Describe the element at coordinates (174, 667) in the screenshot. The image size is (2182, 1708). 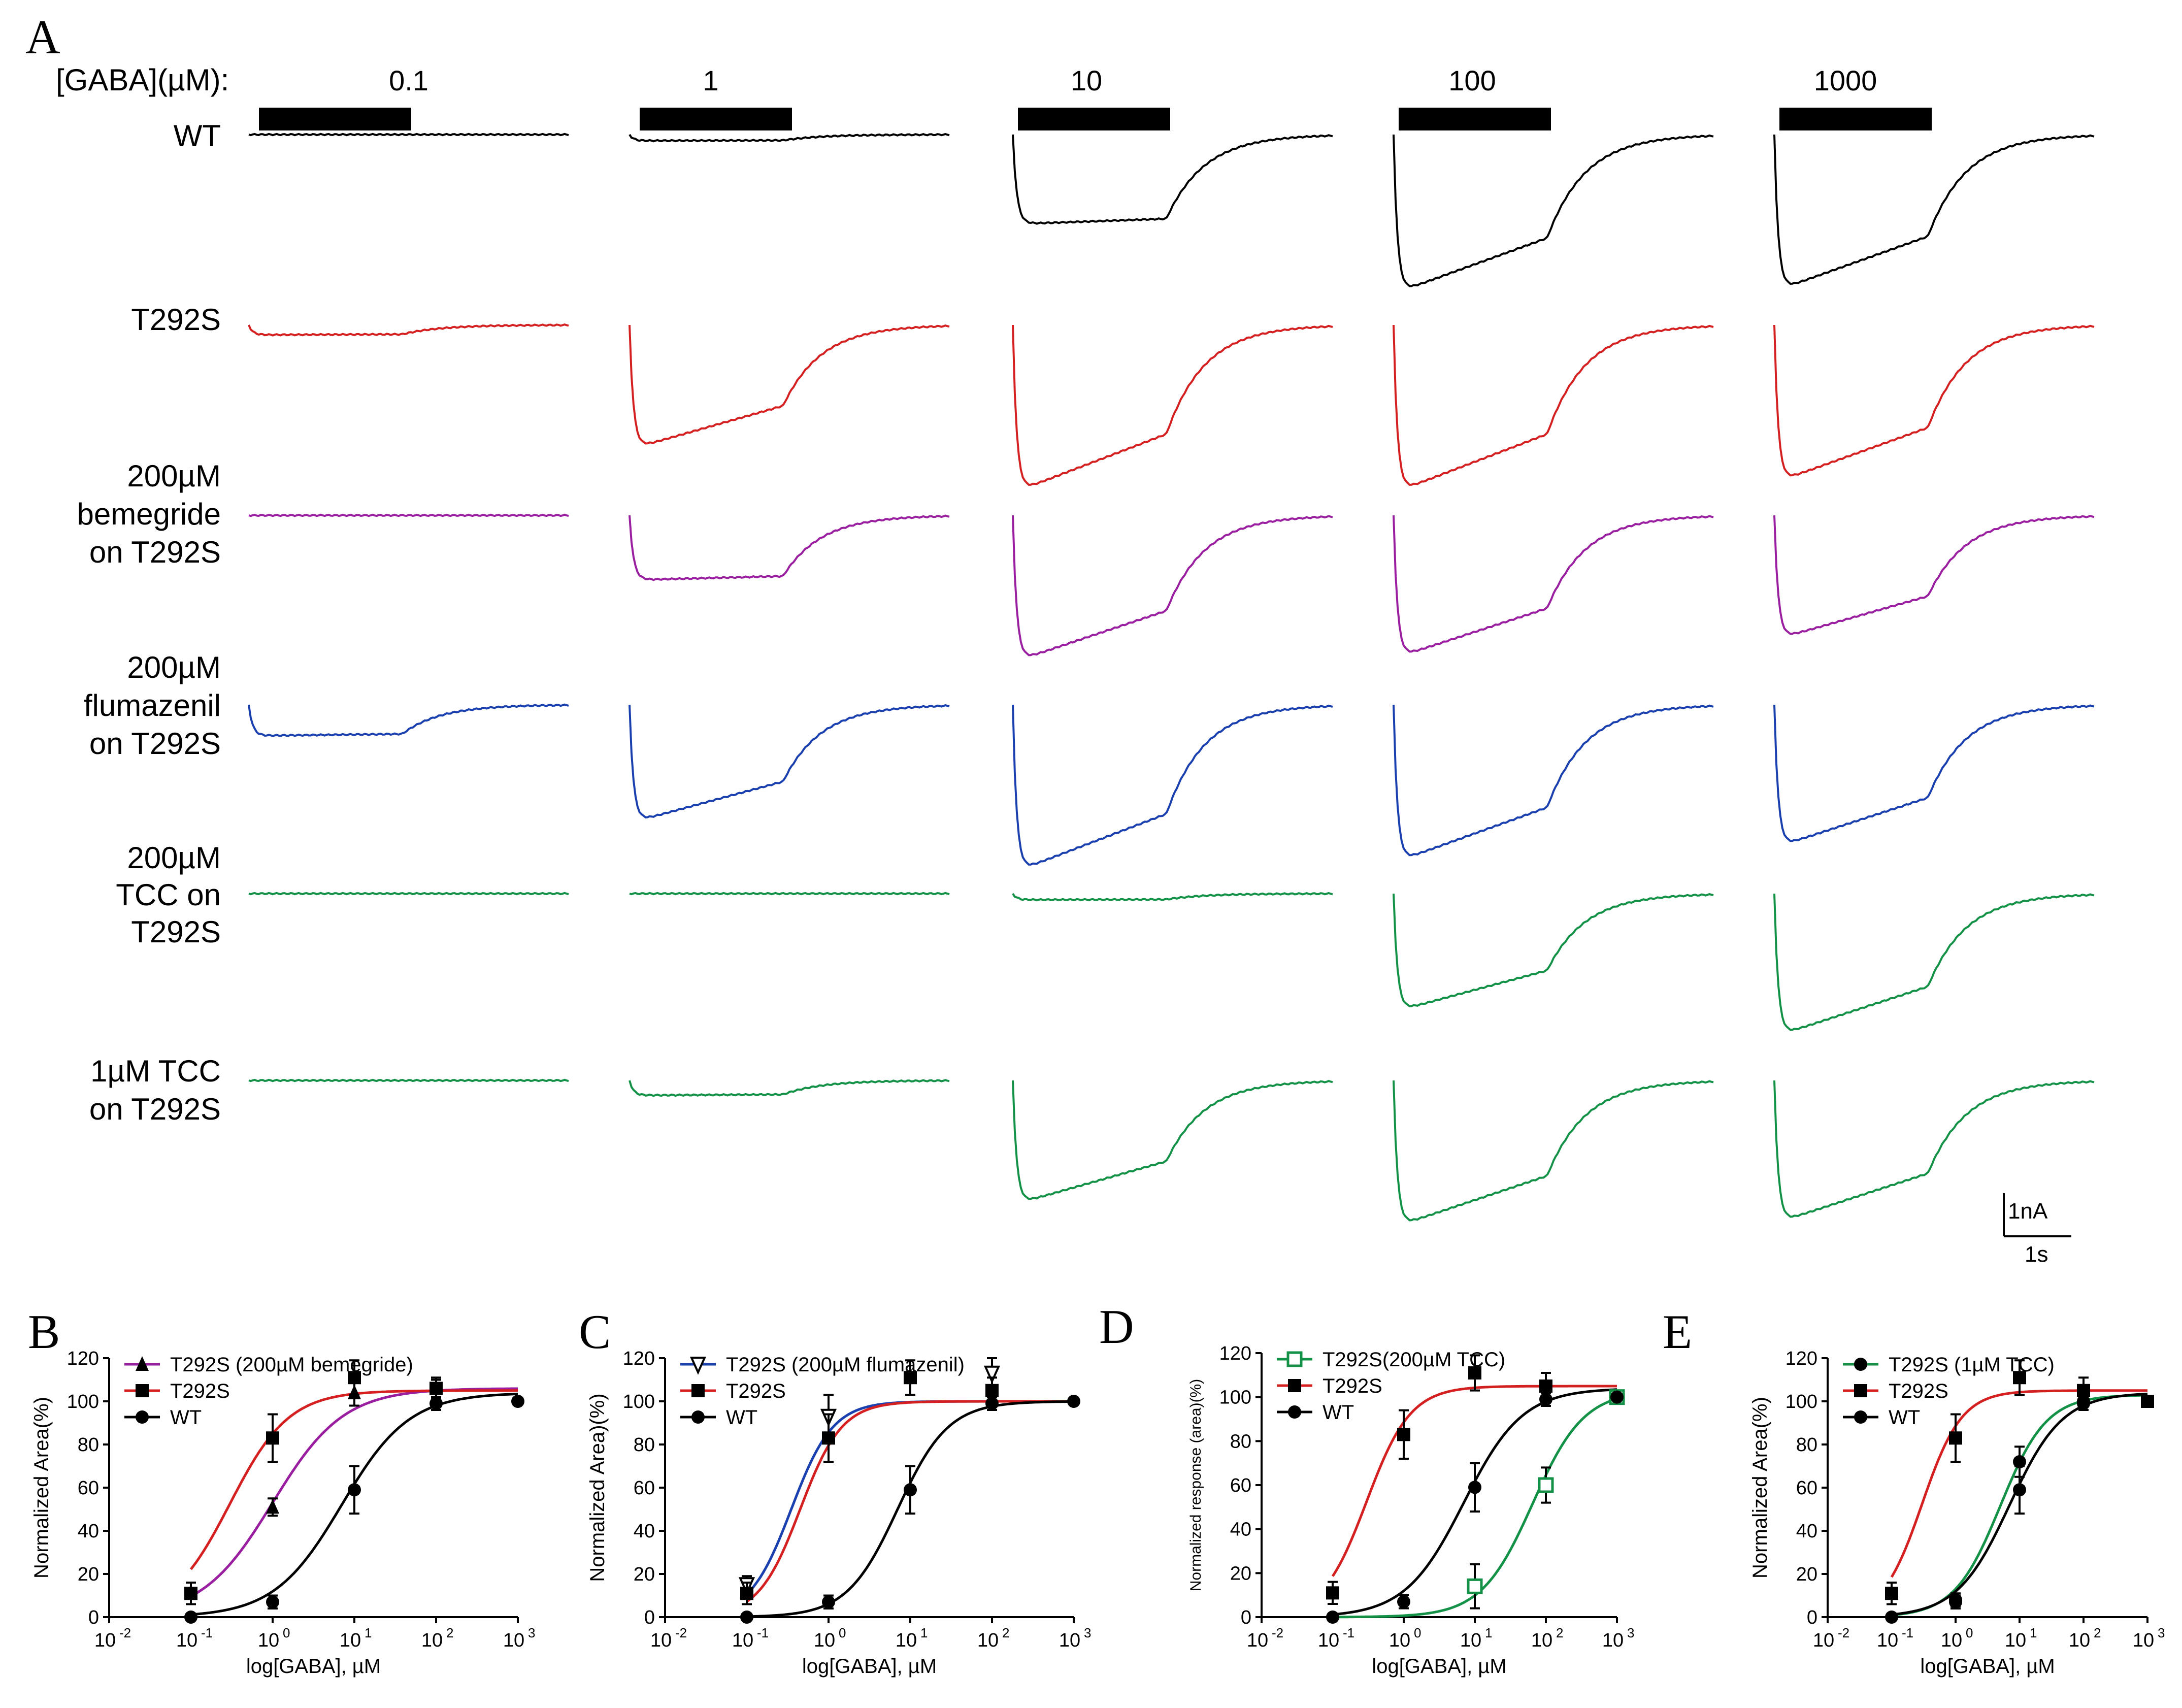
I see `row-label-3-line-0: 200µM` at that location.